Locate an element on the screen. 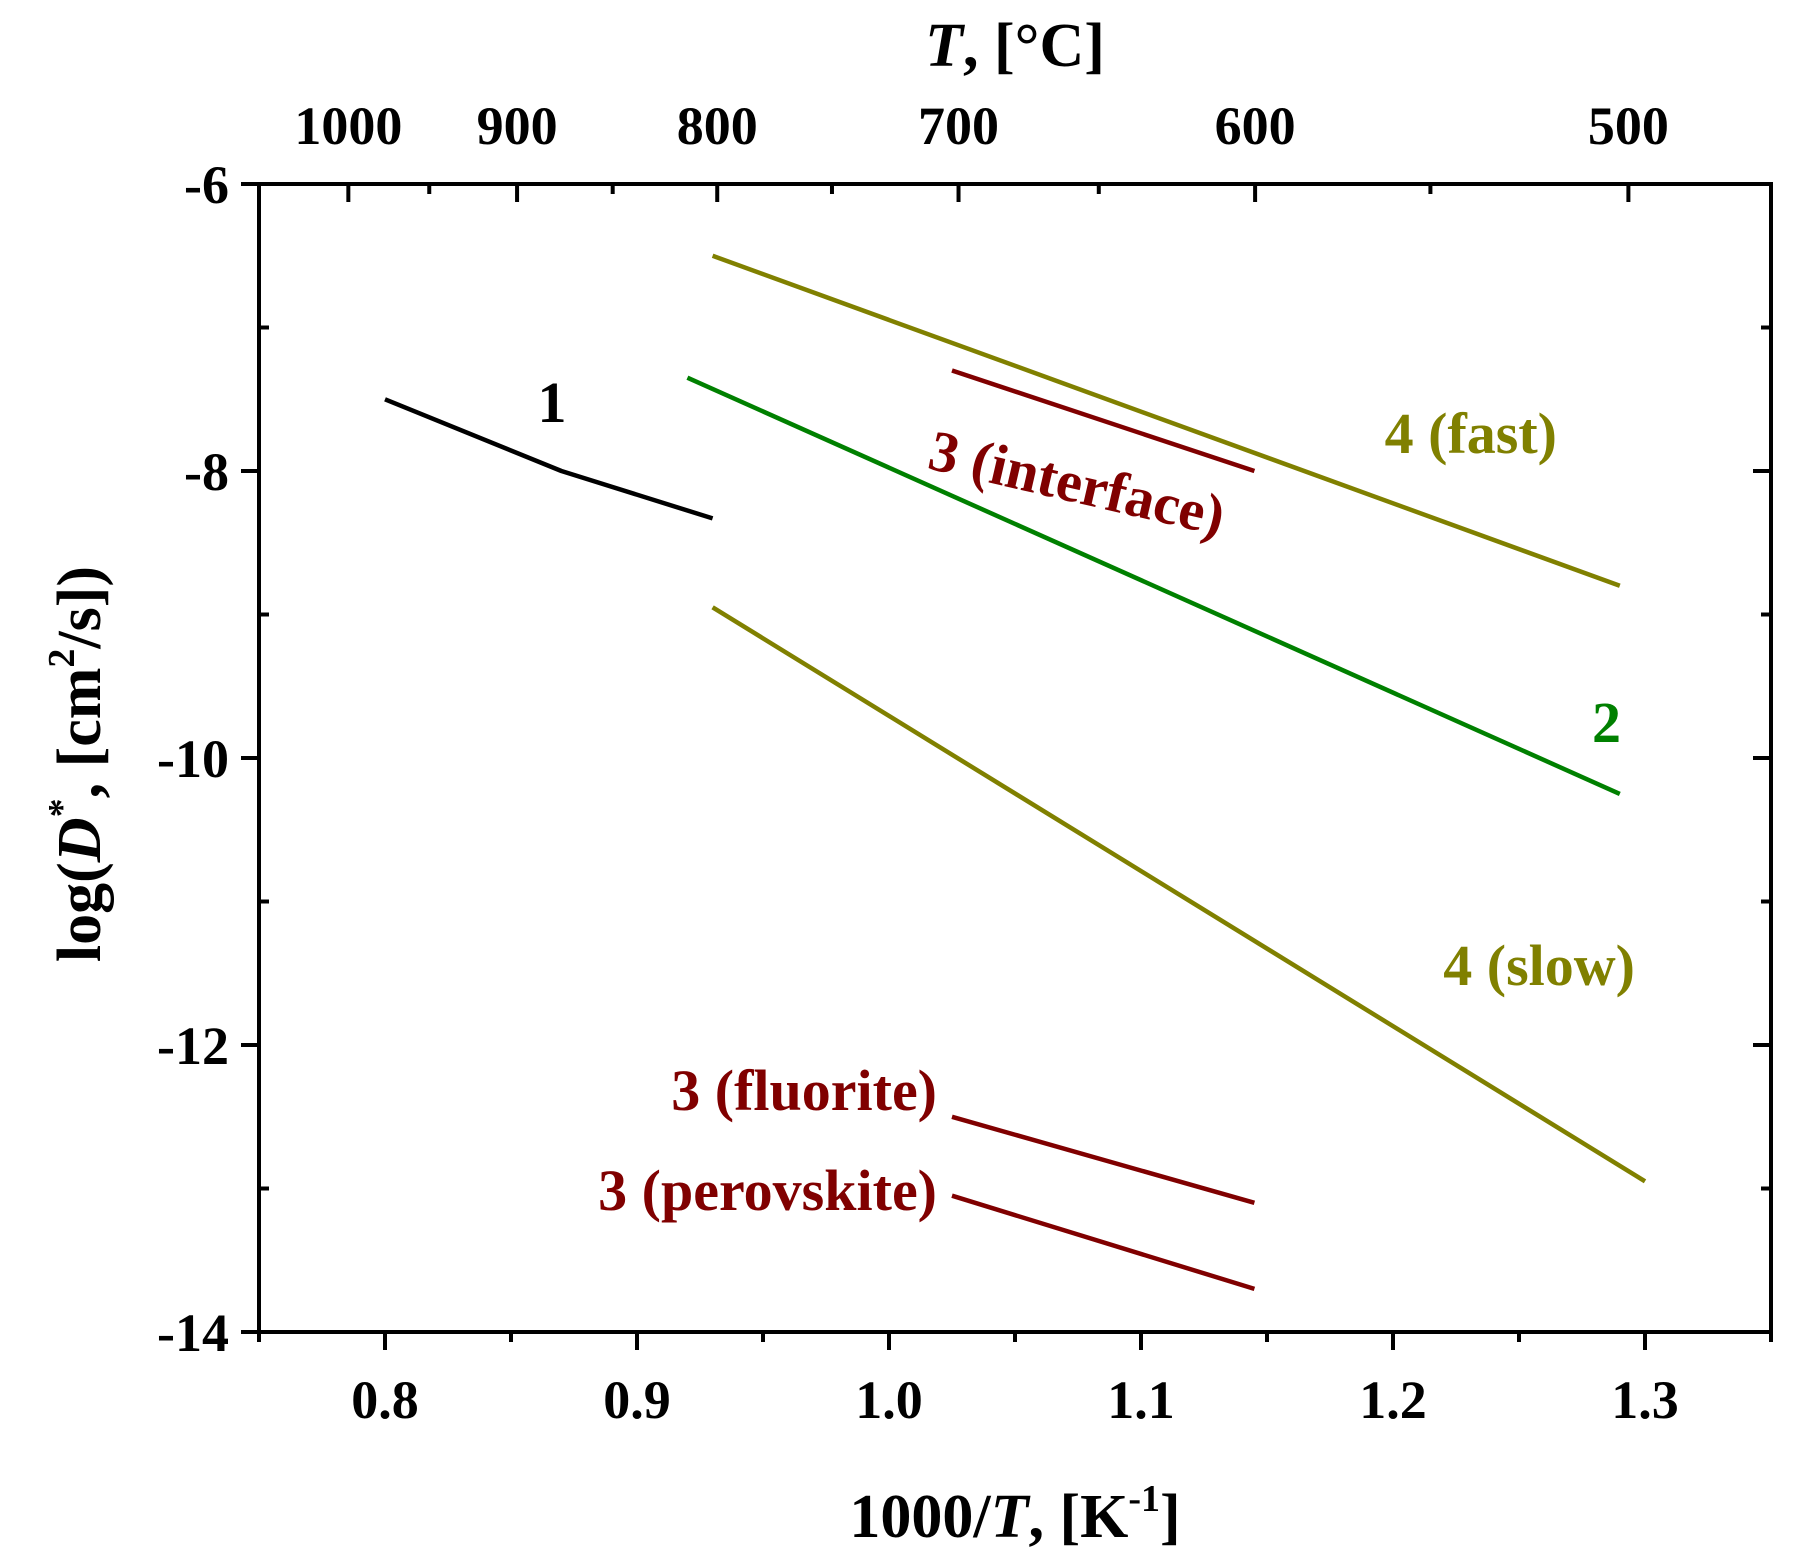 The width and height of the screenshot is (1795, 1556). top-tick-label: 900 is located at coordinates (517, 126).